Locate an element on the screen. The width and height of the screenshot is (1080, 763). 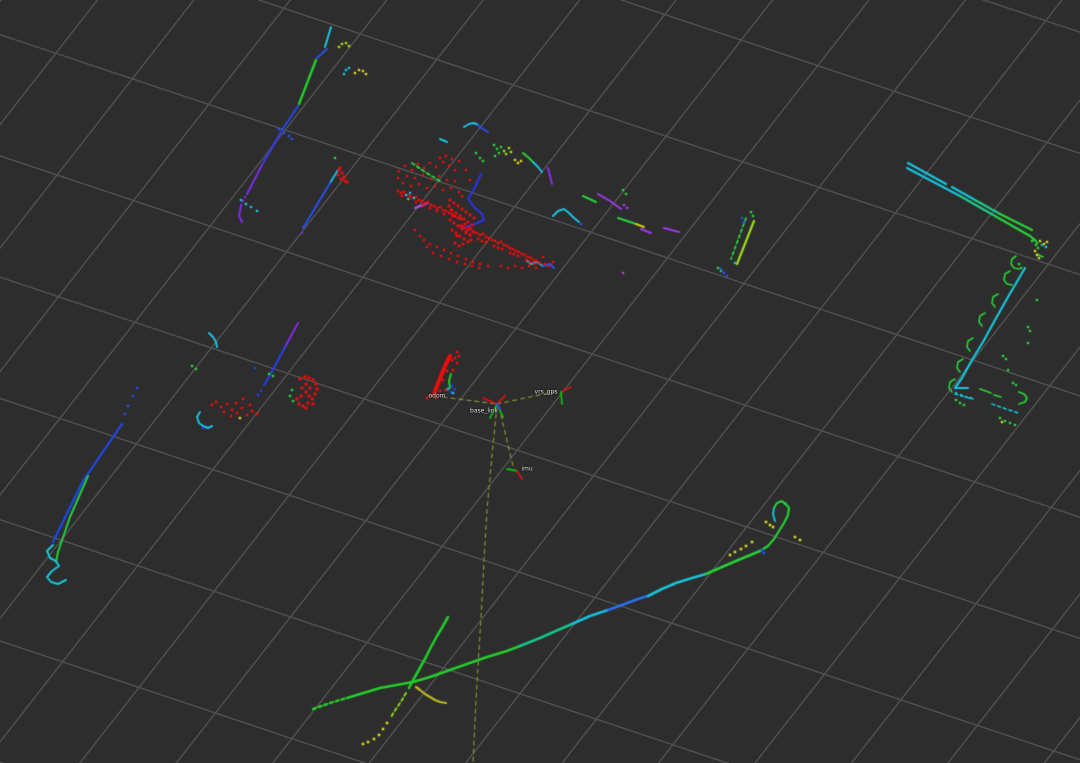
tf-frame-label: base_link is located at coordinates (484, 411).